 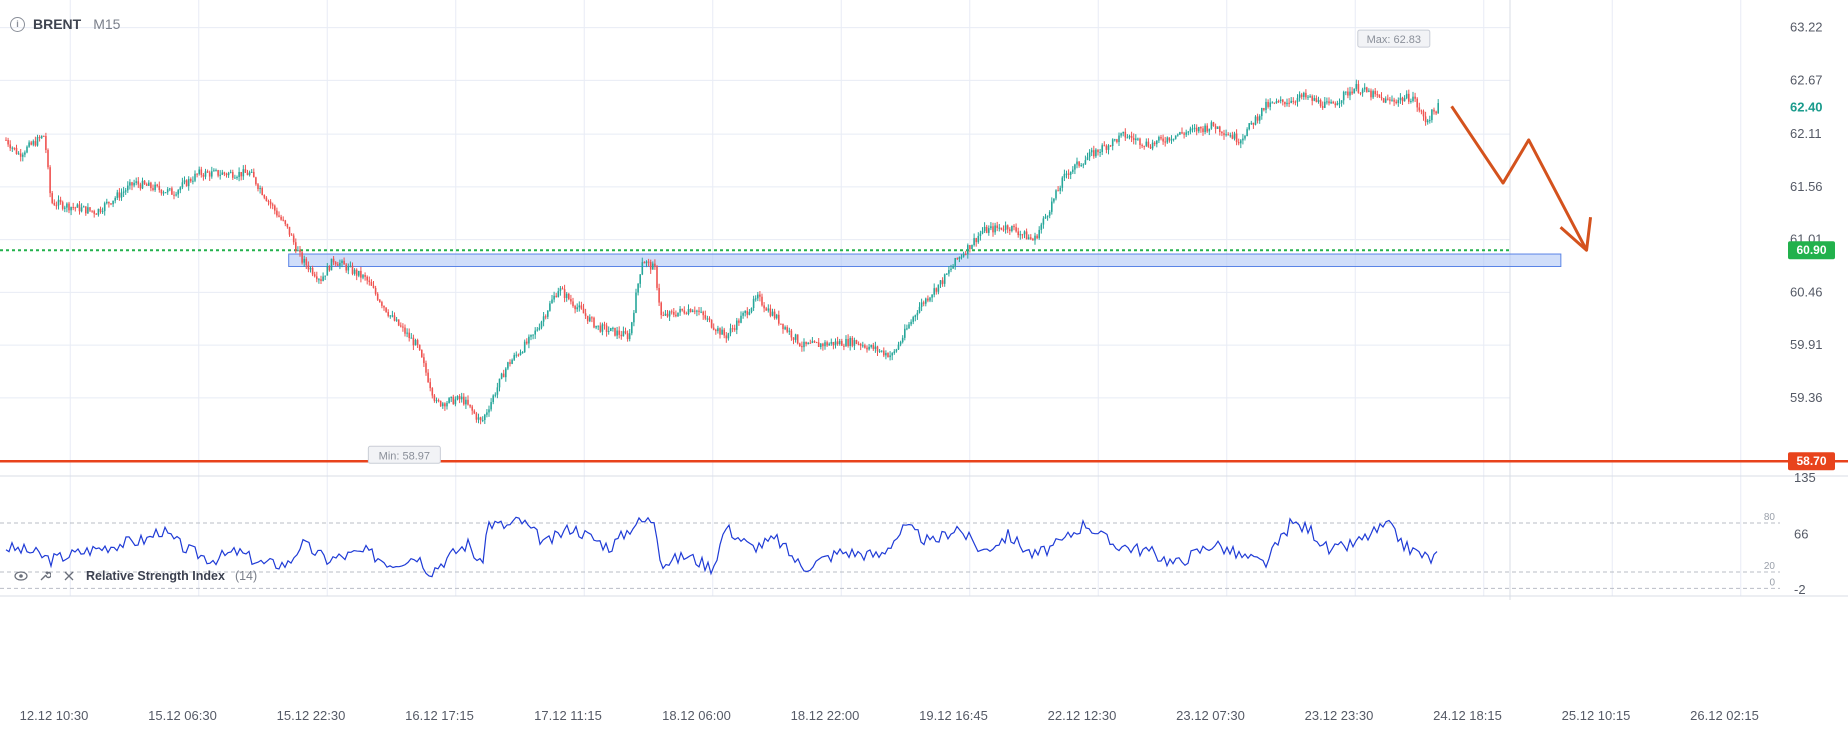 What do you see at coordinates (45, 576) in the screenshot?
I see `wrench-icon` at bounding box center [45, 576].